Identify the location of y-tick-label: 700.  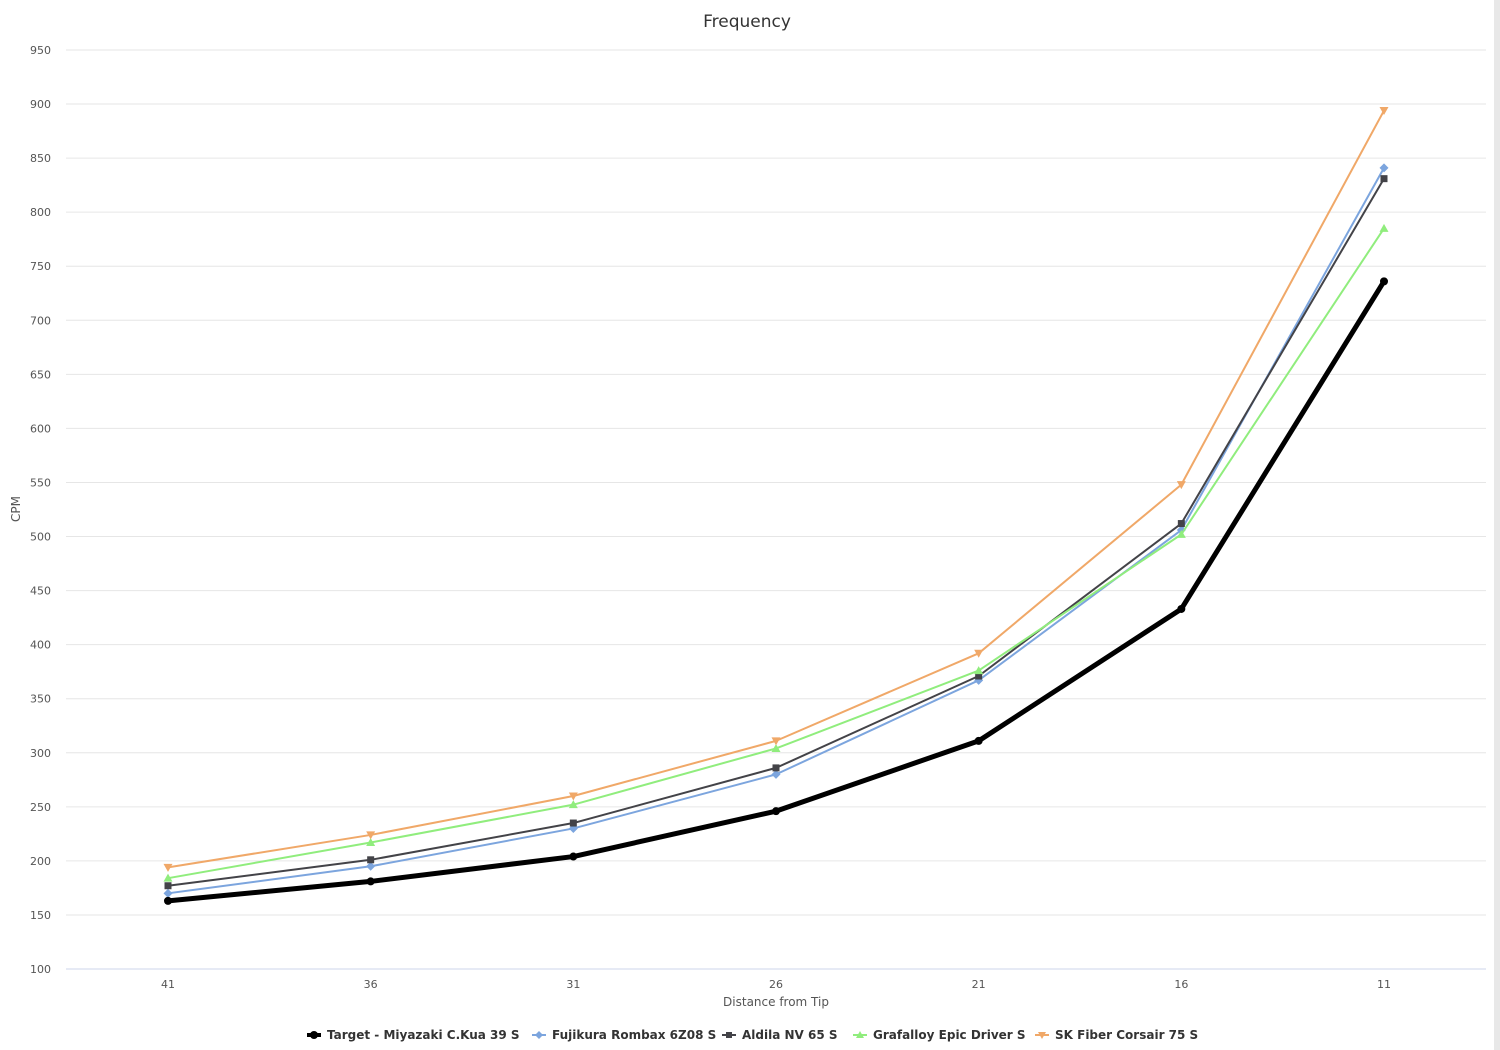
(40, 320).